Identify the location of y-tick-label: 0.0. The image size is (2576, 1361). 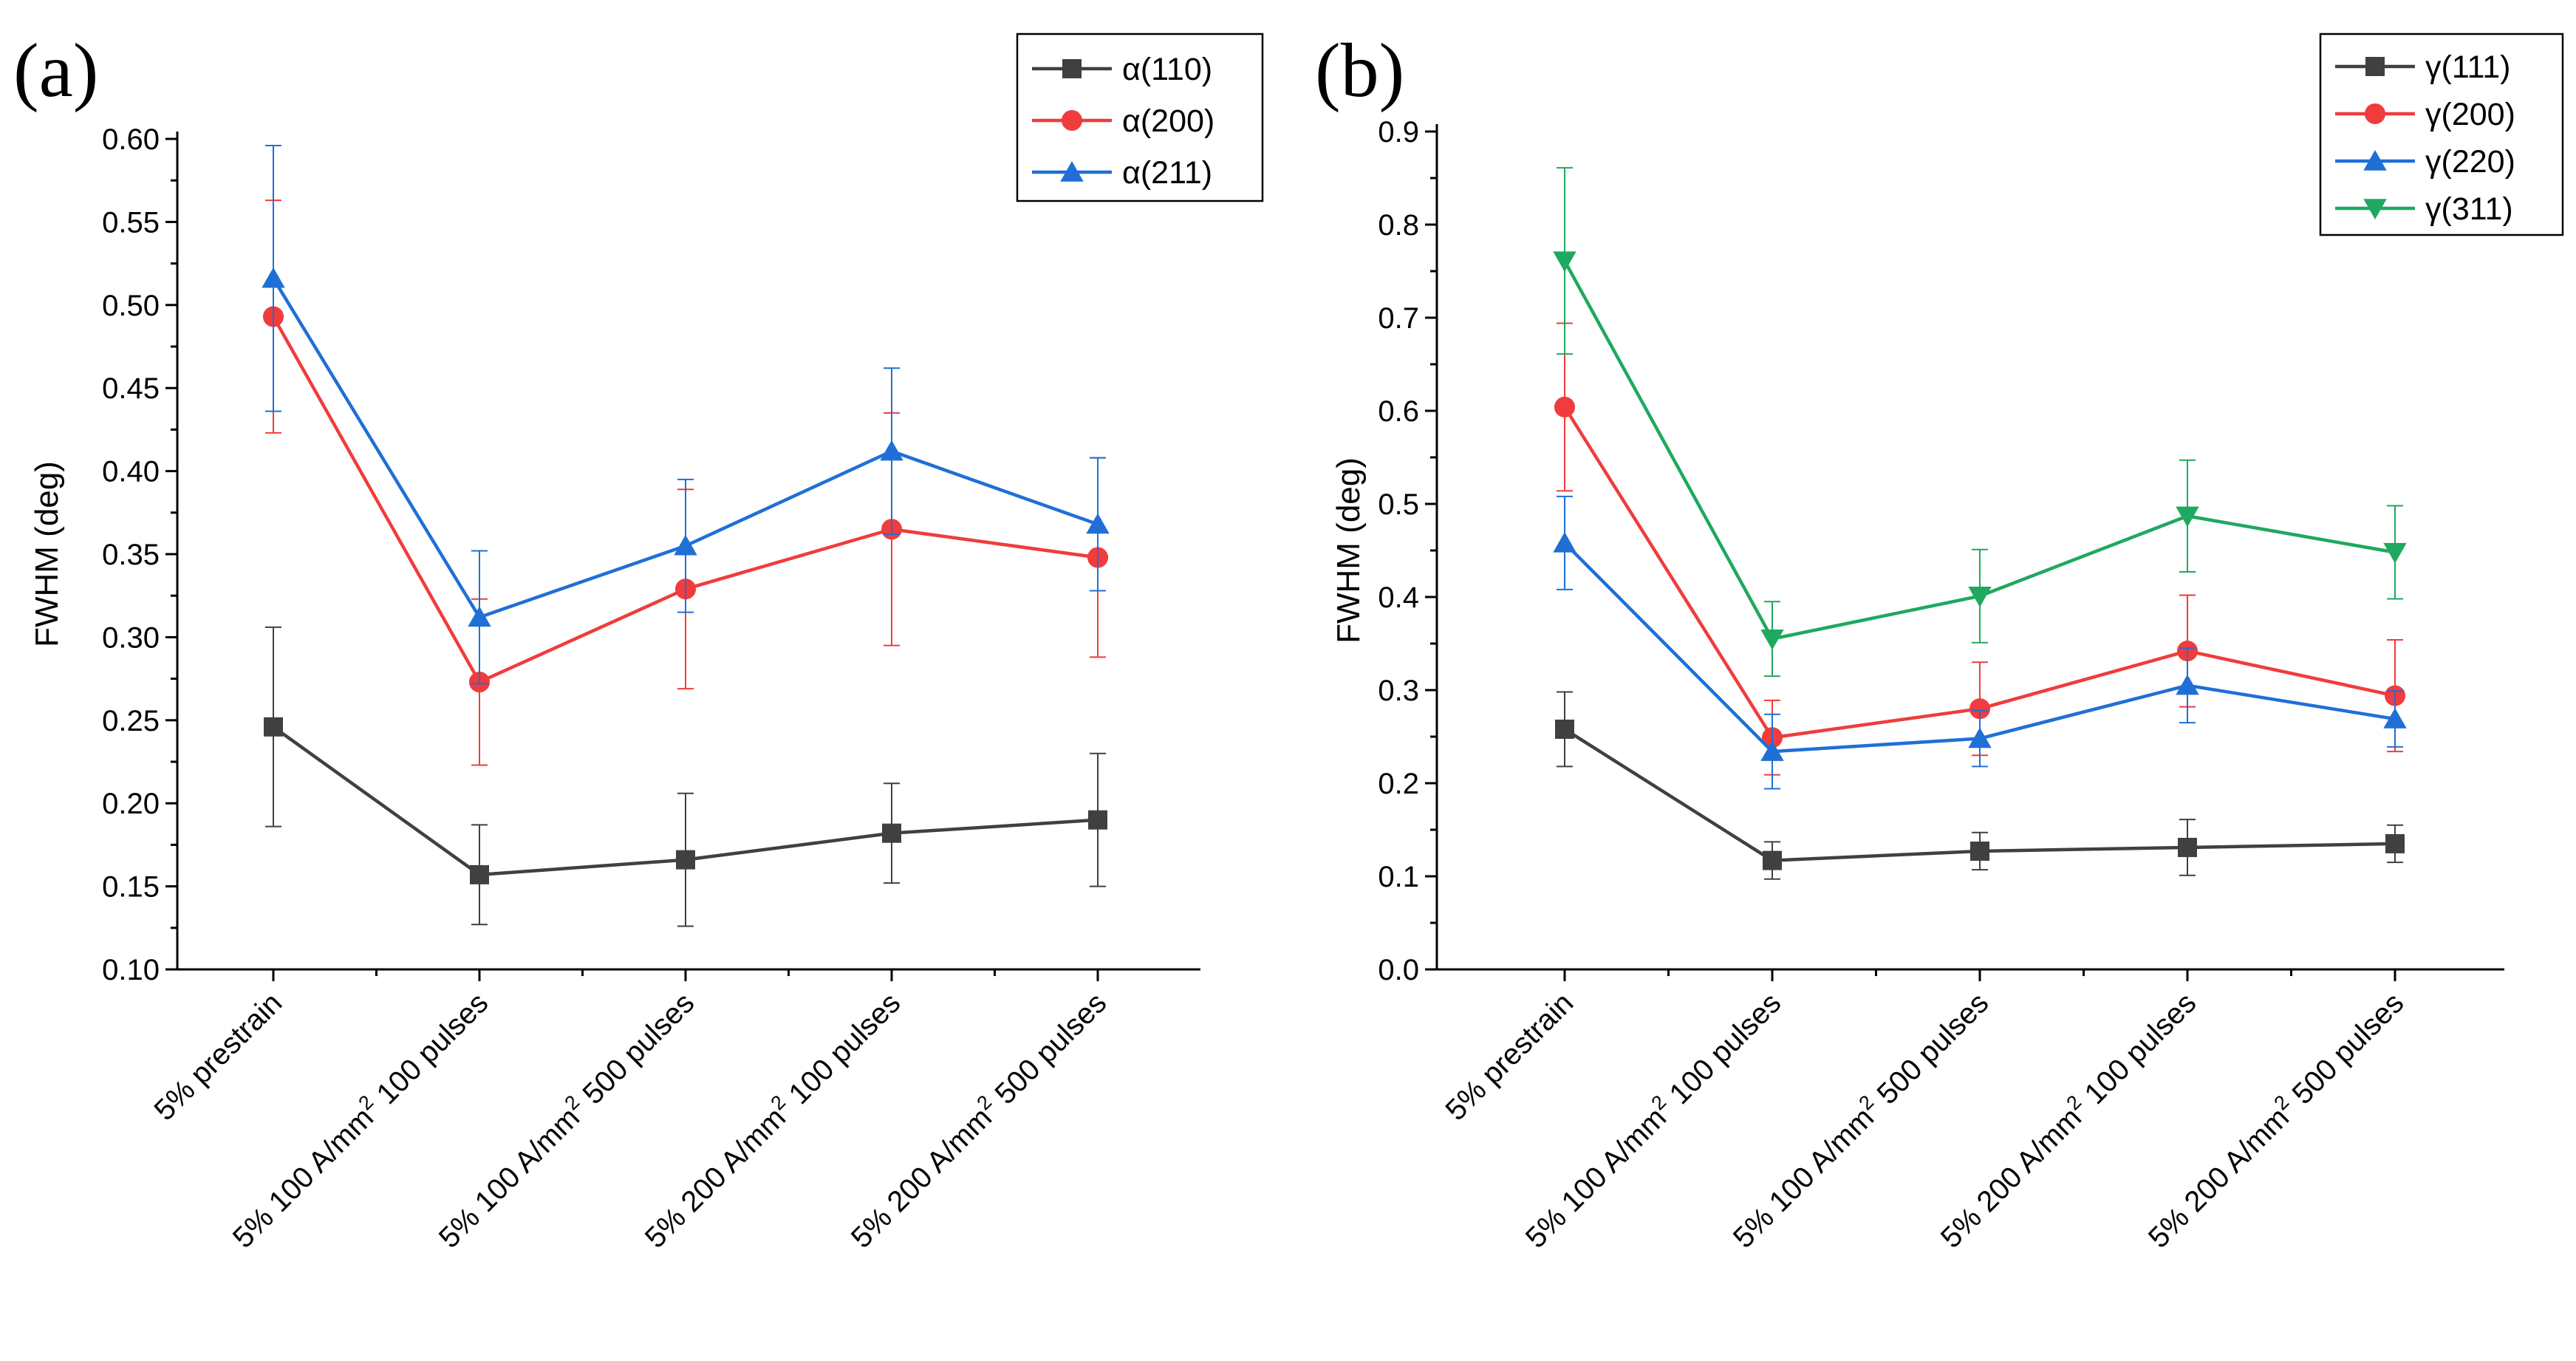
(1398, 970).